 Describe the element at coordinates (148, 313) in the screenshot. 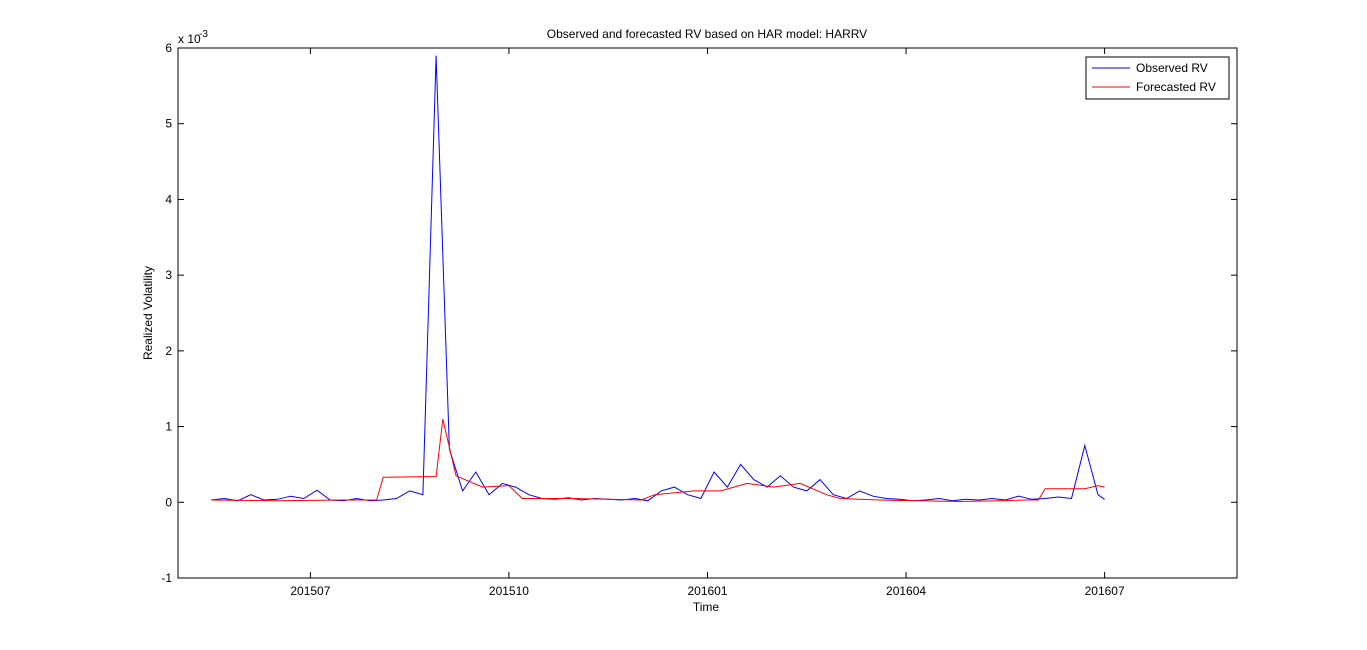

I see `y-axis-label: Realized Volatility` at that location.